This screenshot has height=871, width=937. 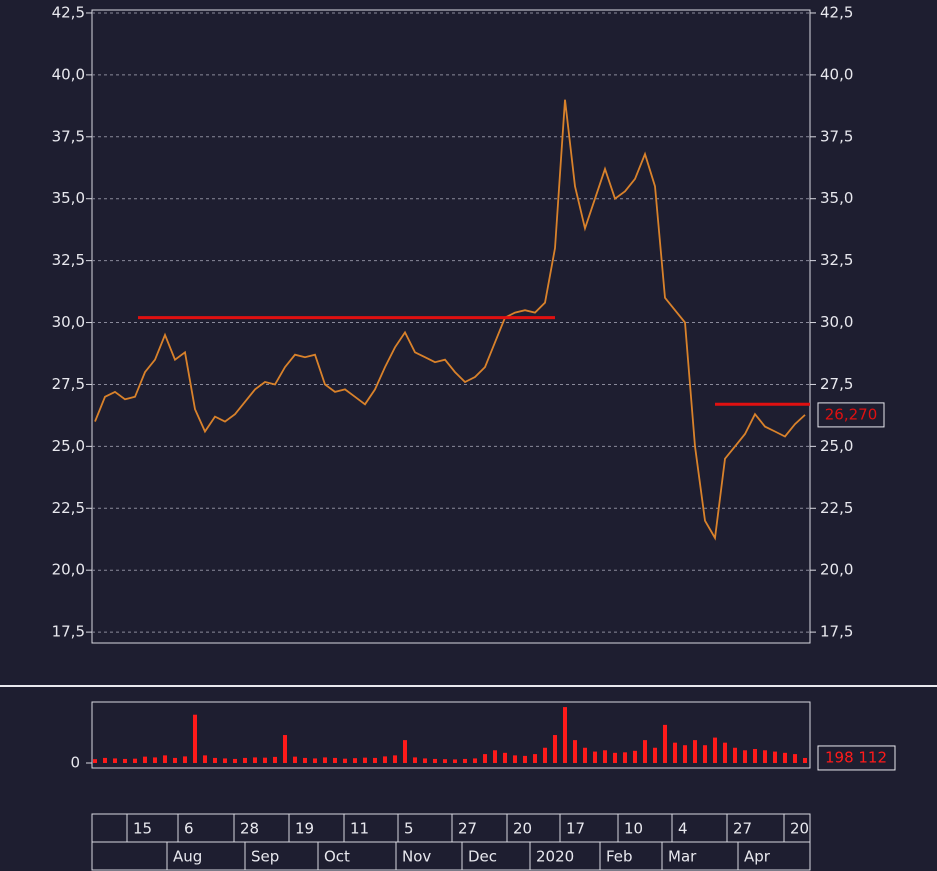 What do you see at coordinates (359, 829) in the screenshot?
I see `x-tick-label: 11` at bounding box center [359, 829].